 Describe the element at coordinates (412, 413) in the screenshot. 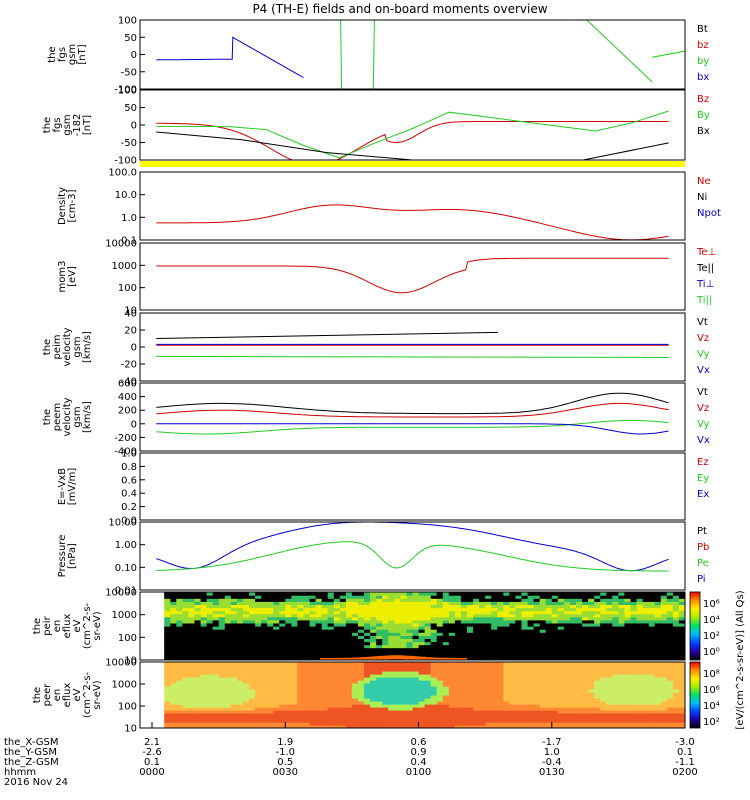

I see `plot-area` at that location.